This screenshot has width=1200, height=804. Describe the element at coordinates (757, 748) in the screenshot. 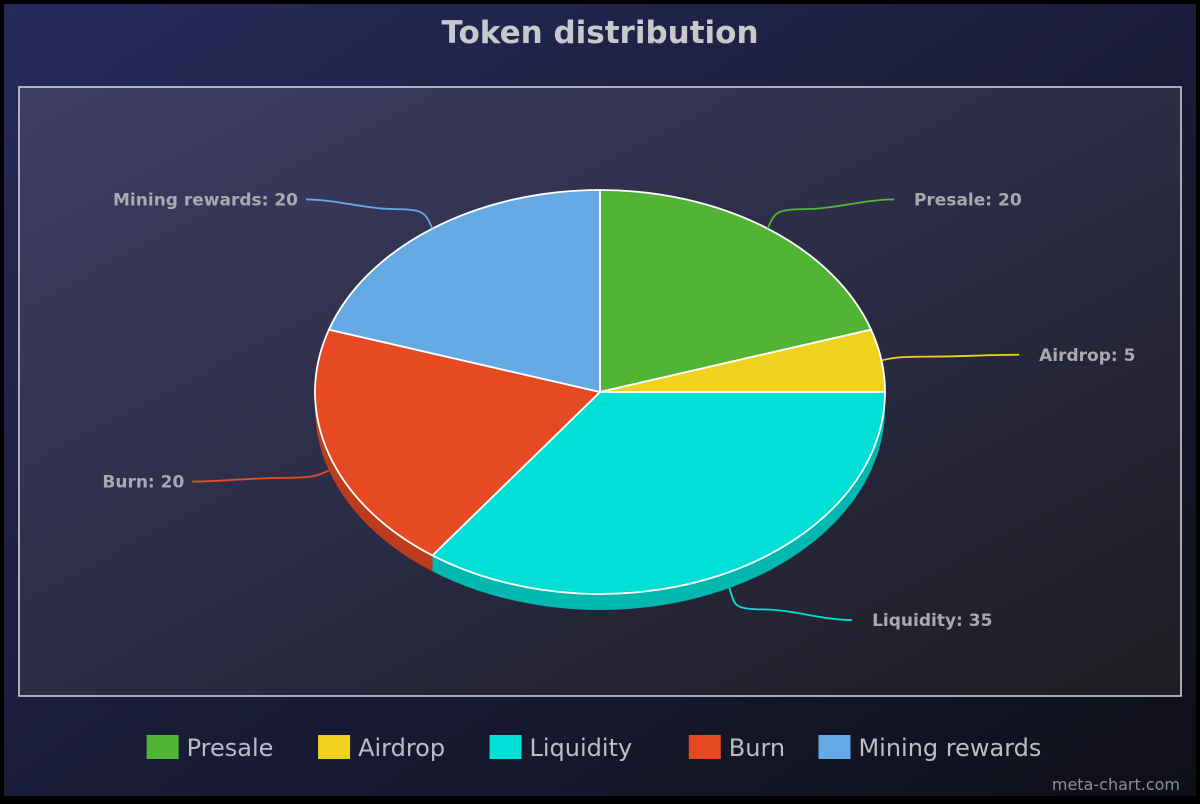

I see `legend-label-burn: Burn` at that location.